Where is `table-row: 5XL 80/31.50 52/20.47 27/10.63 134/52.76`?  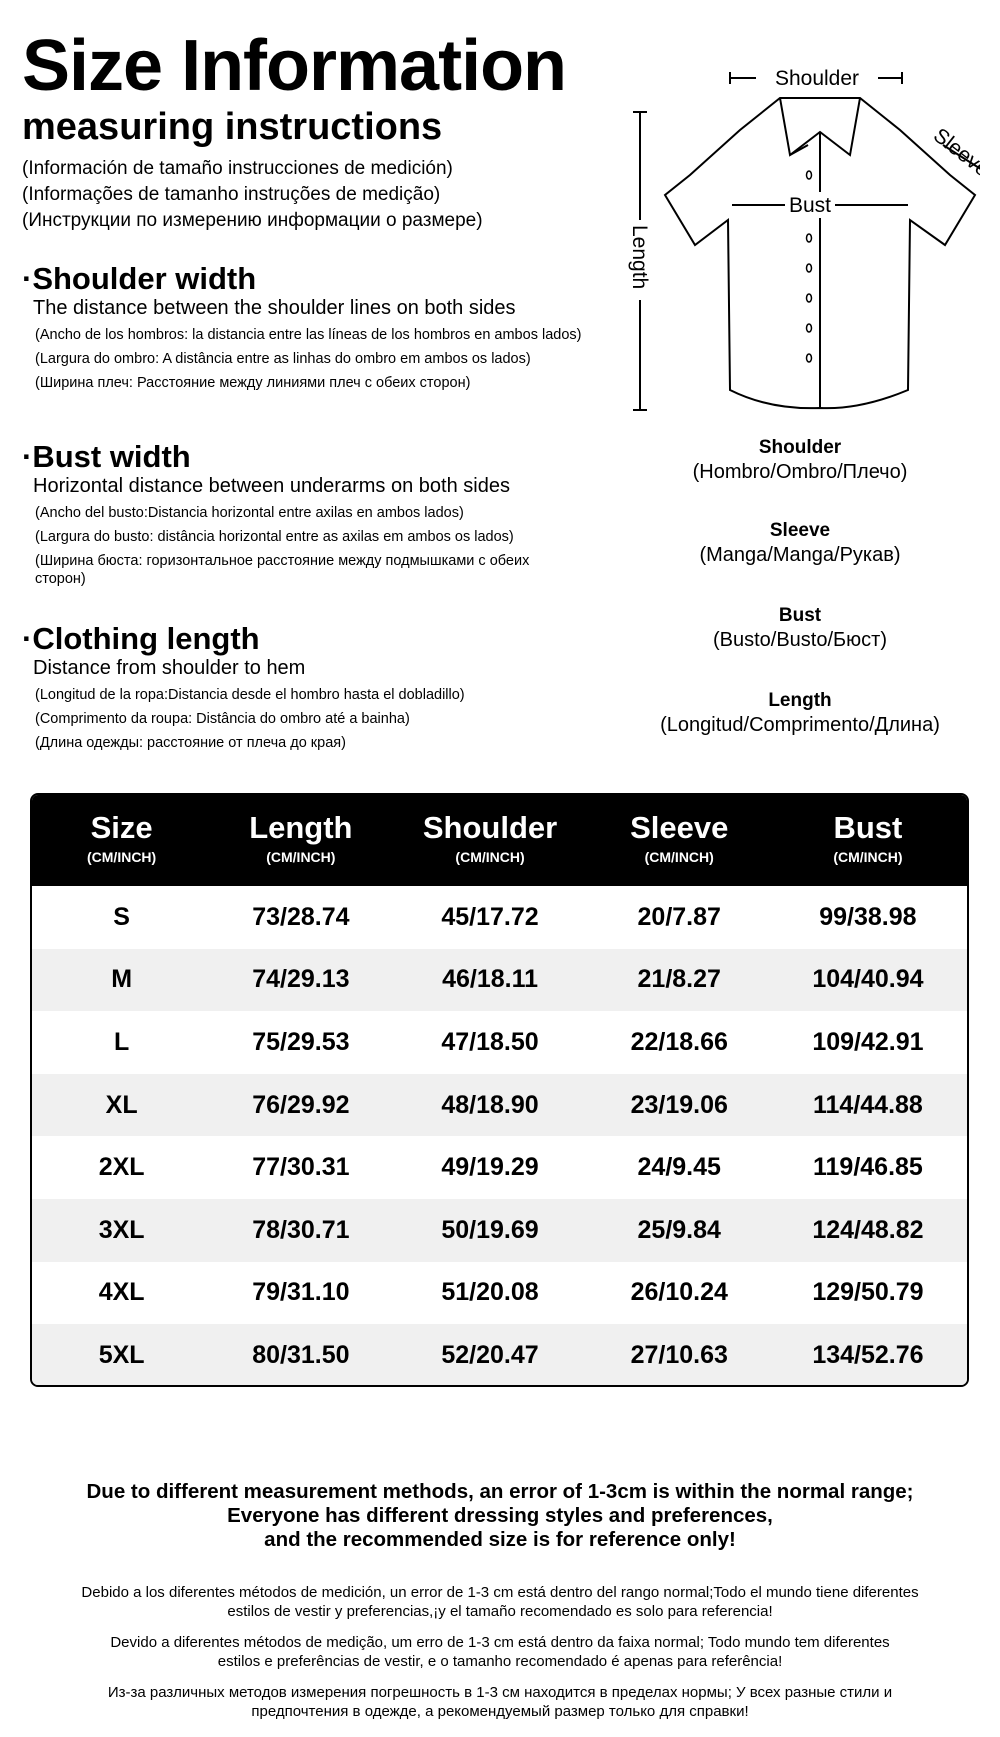 table-row: 5XL 80/31.50 52/20.47 27/10.63 134/52.76 is located at coordinates (499, 1354).